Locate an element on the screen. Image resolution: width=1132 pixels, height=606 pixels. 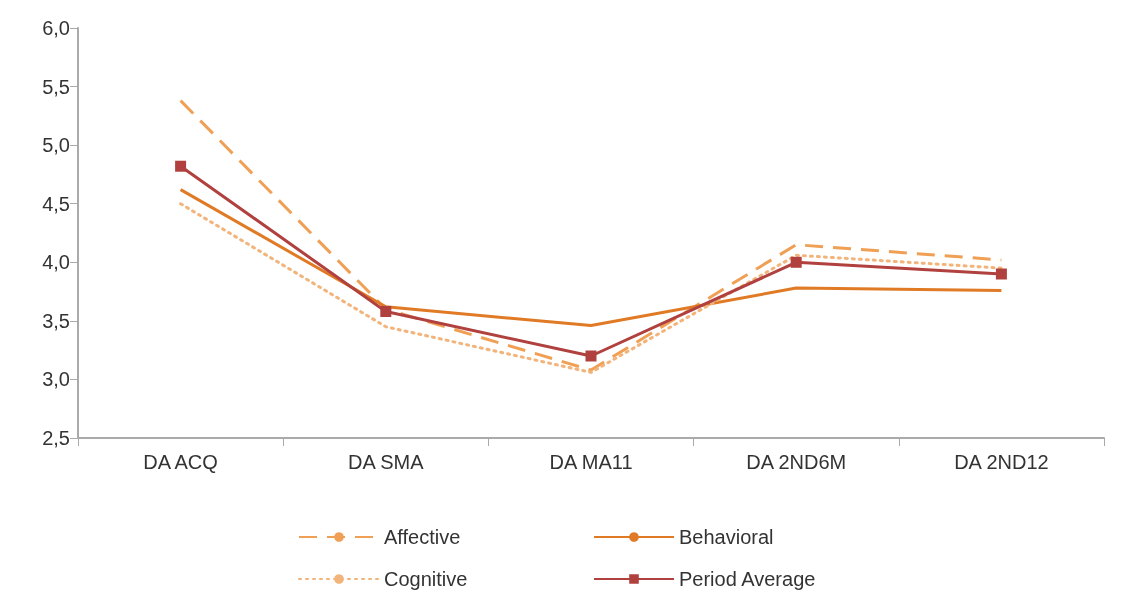
legend-label: Cognitive is located at coordinates (426, 579).